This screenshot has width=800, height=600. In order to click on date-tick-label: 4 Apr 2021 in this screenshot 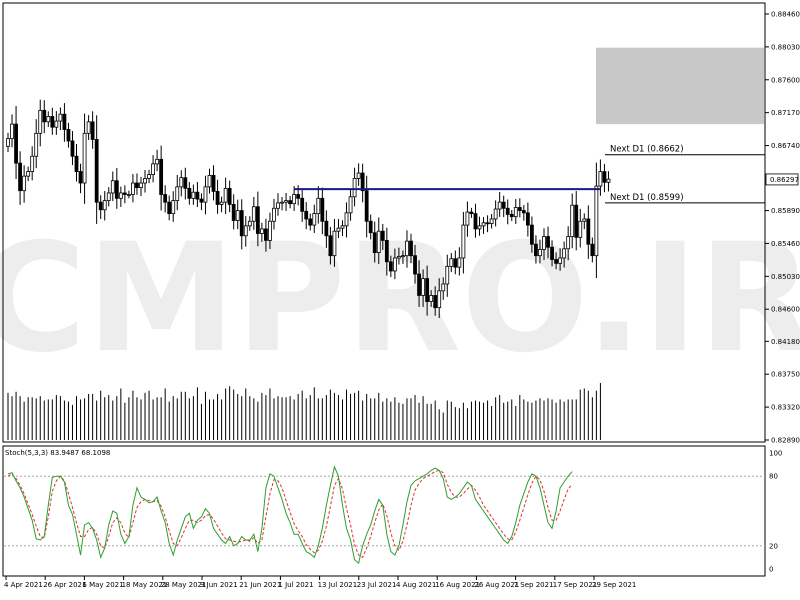, I will do `click(23, 585)`.